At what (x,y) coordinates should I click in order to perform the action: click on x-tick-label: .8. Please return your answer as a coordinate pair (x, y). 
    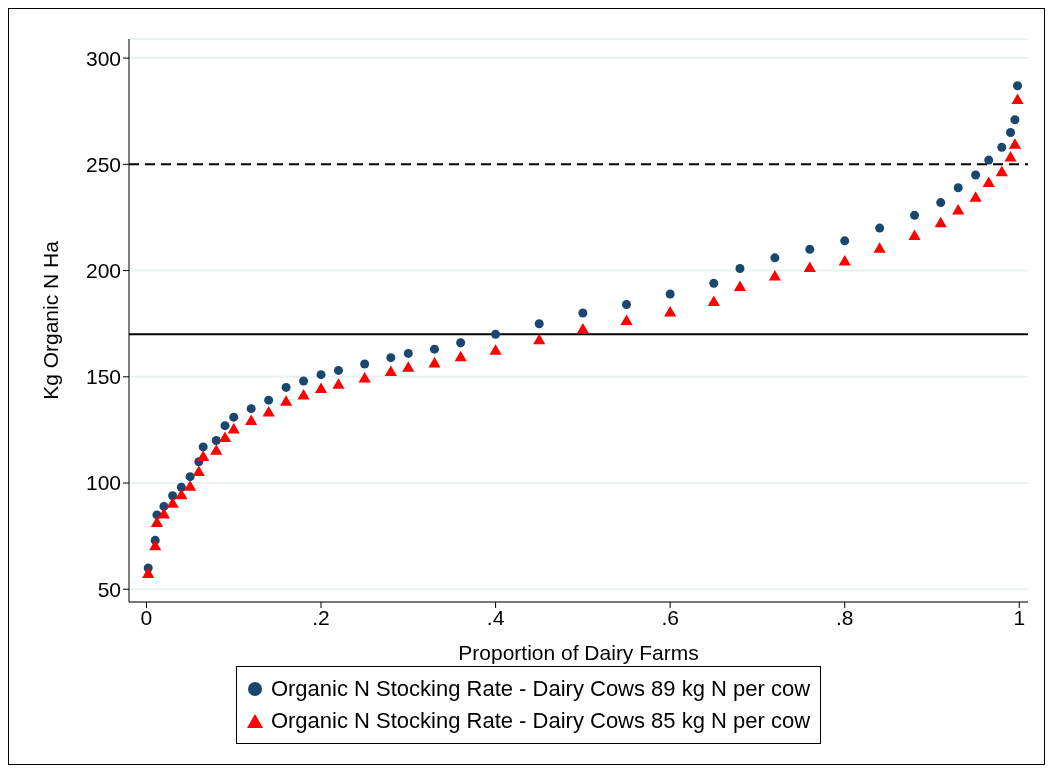
    Looking at the image, I should click on (844, 617).